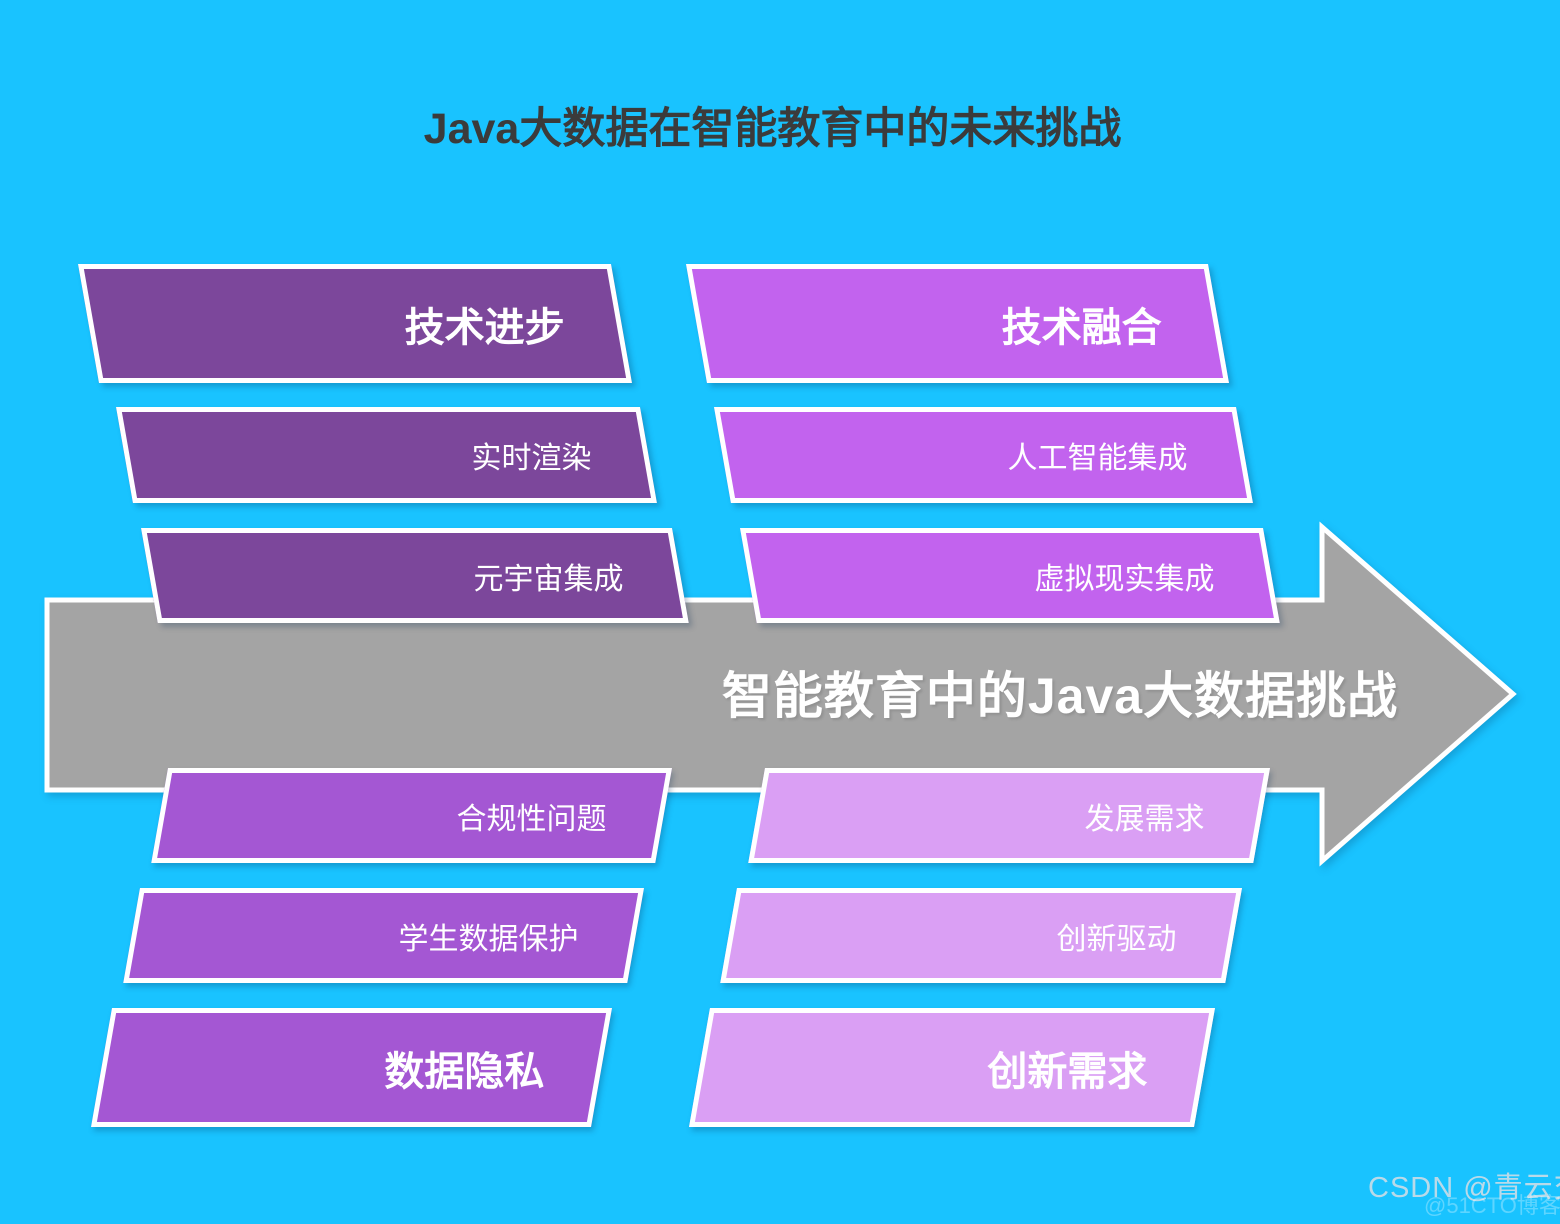 This screenshot has width=1560, height=1224. Describe the element at coordinates (981, 935) in the screenshot. I see `shape-innovation-driven: 创新驱动` at that location.